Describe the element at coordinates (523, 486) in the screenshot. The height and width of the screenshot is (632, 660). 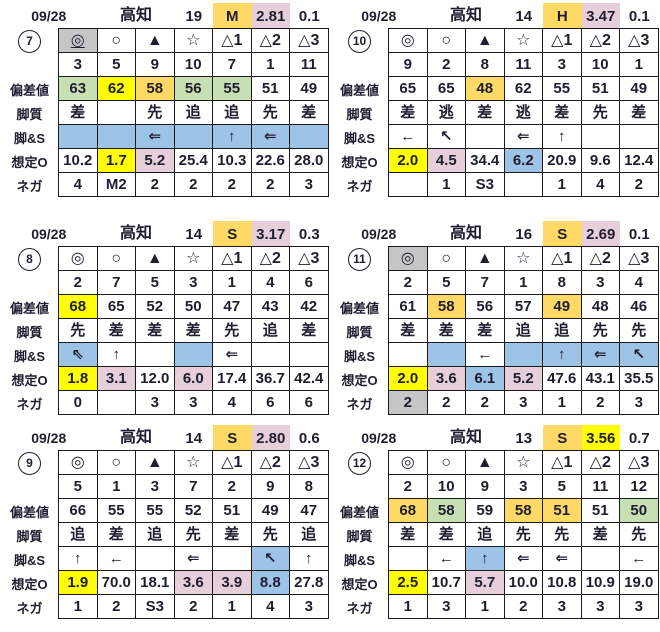
I see `entry-number-cell: 3` at that location.